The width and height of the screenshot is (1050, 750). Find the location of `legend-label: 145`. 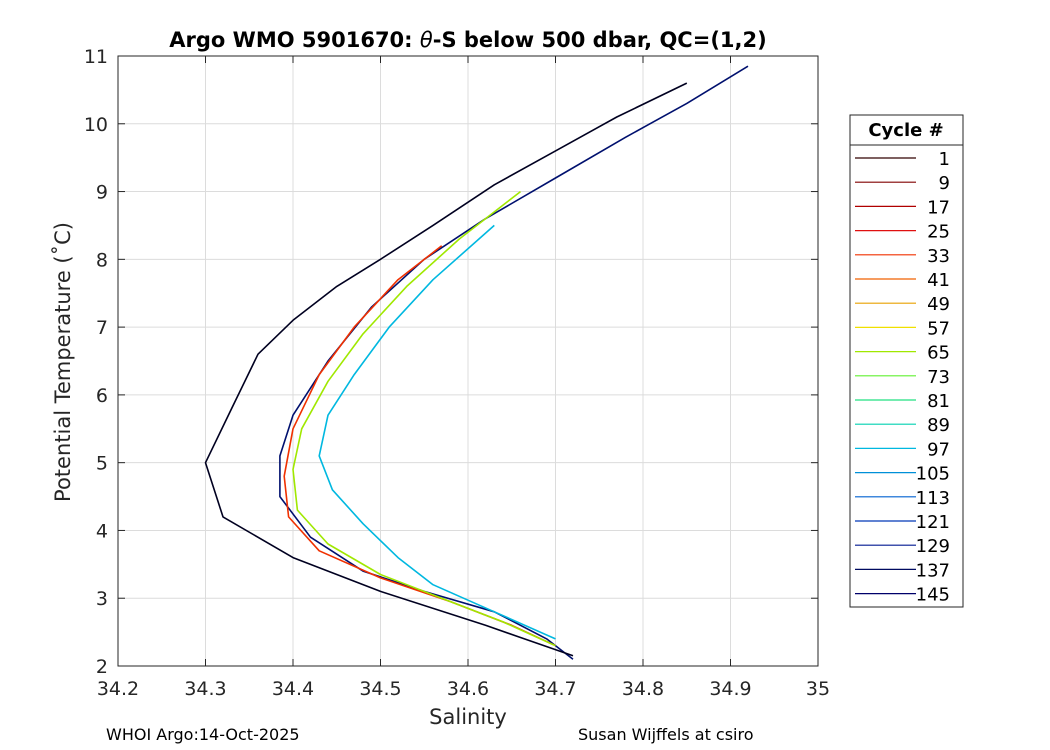

legend-label: 145 is located at coordinates (933, 595).